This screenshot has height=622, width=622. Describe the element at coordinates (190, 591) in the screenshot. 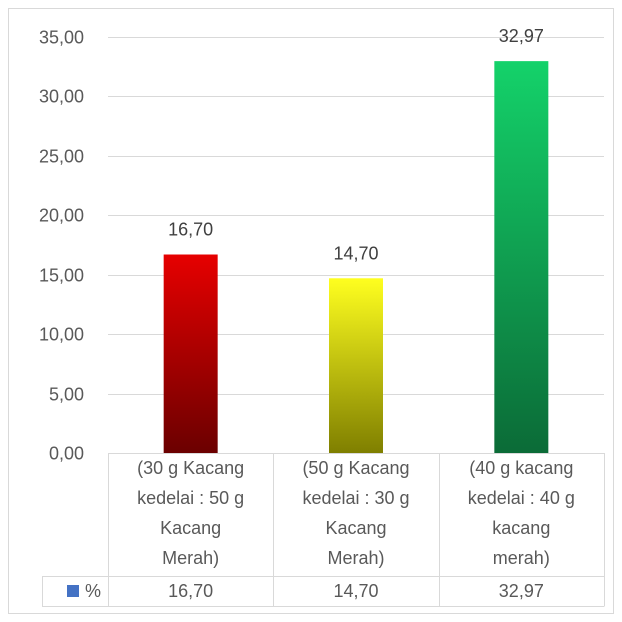

I see `table-value-cell: 16,70` at that location.